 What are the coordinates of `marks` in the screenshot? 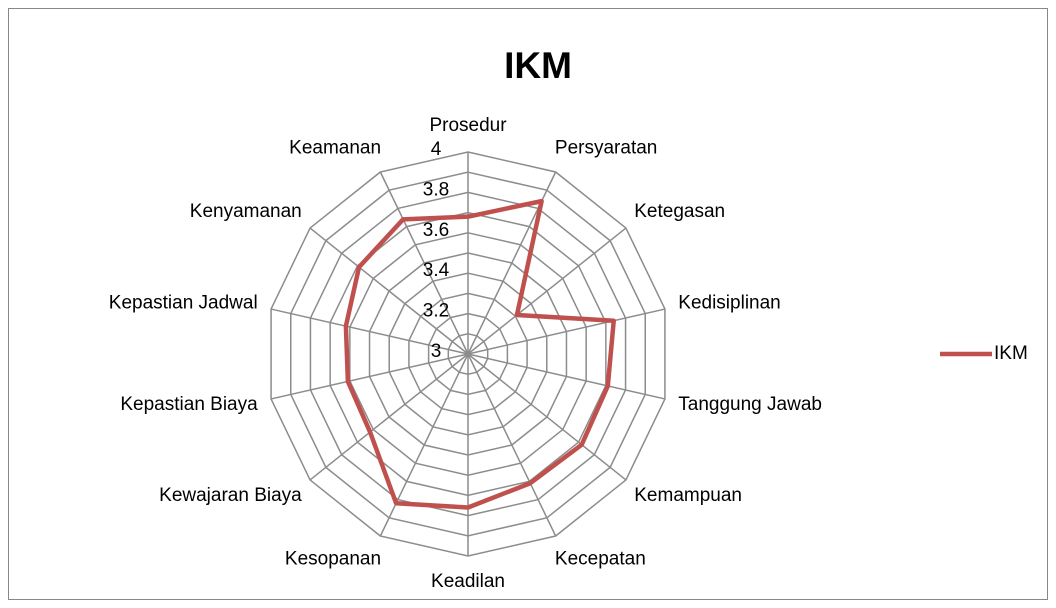 It's located at (479, 354).